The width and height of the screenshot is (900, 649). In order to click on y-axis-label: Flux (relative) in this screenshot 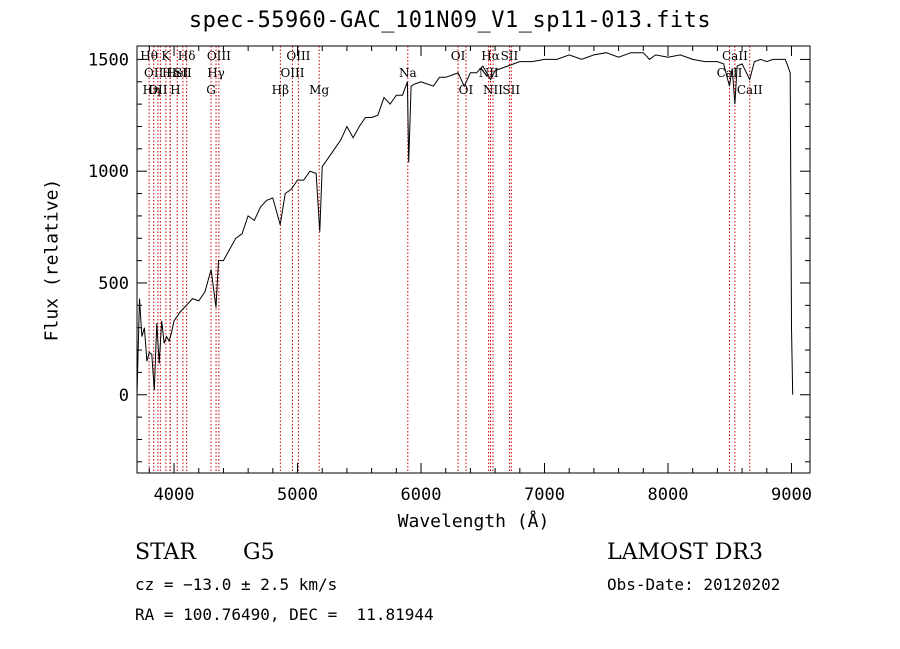, I will do `click(52, 260)`.